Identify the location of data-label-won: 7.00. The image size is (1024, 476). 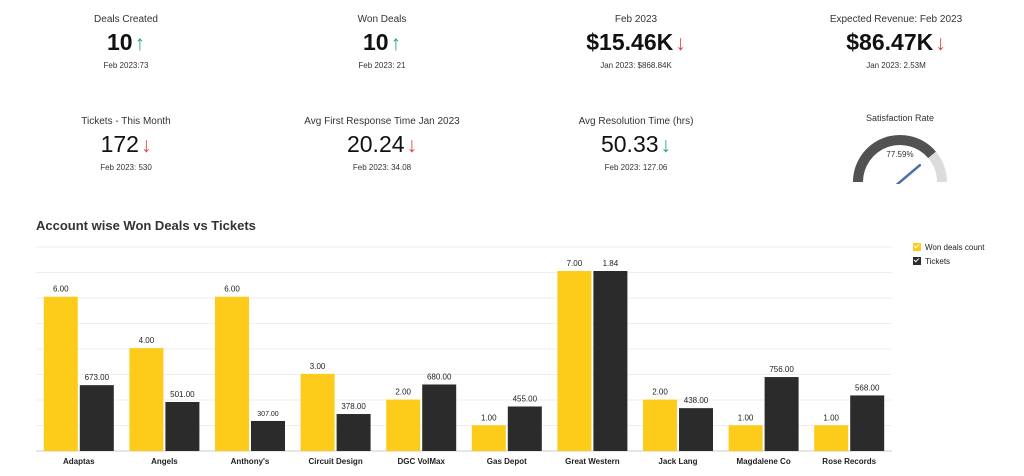
(575, 263).